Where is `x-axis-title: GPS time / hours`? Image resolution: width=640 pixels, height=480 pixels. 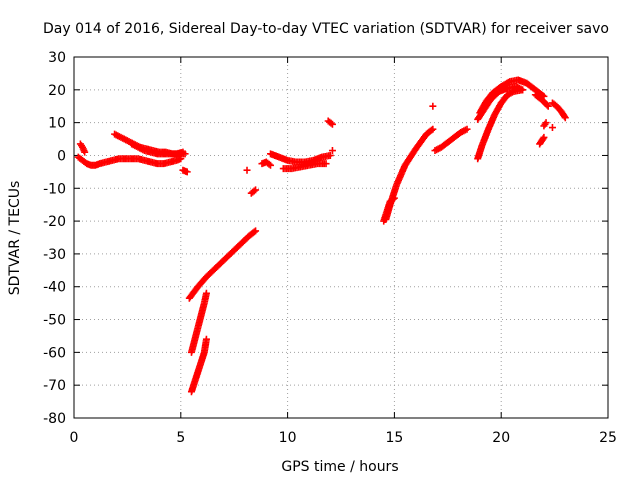 x-axis-title: GPS time / hours is located at coordinates (339, 467).